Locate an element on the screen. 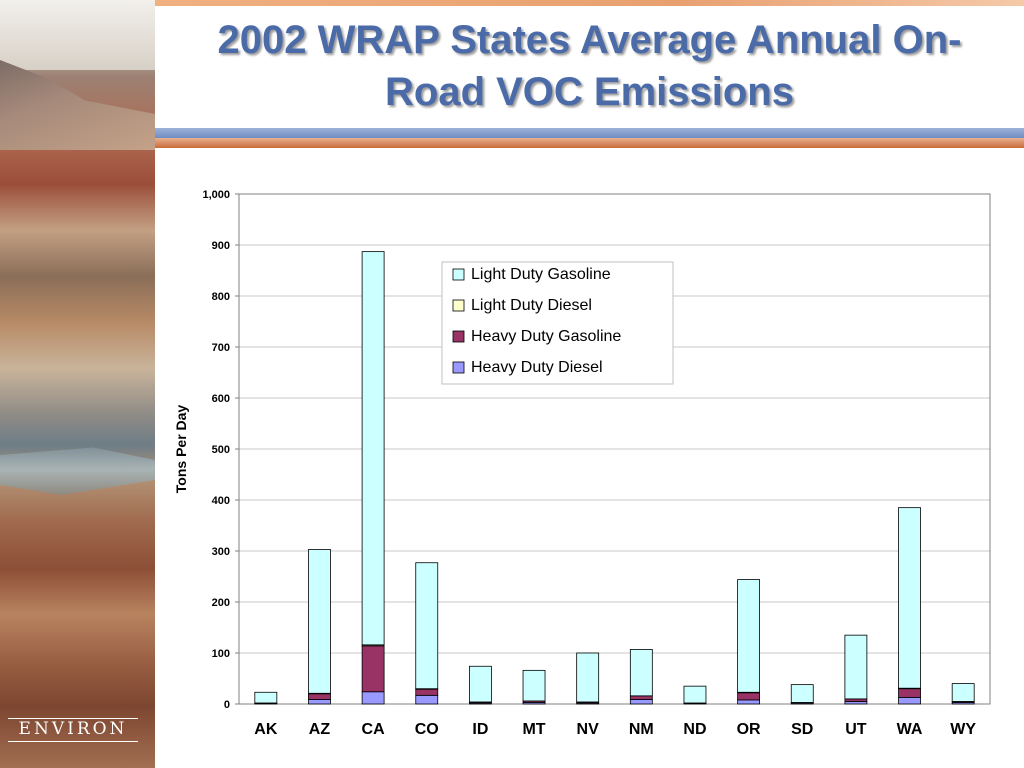 The image size is (1024, 768). x-tick-label: CA is located at coordinates (374, 729).